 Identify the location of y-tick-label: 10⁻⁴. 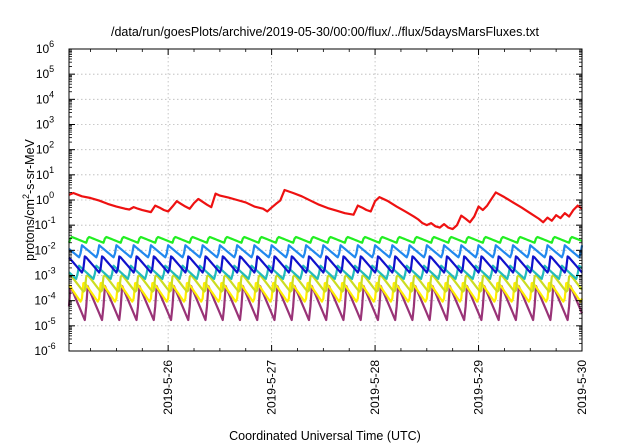
(44, 299).